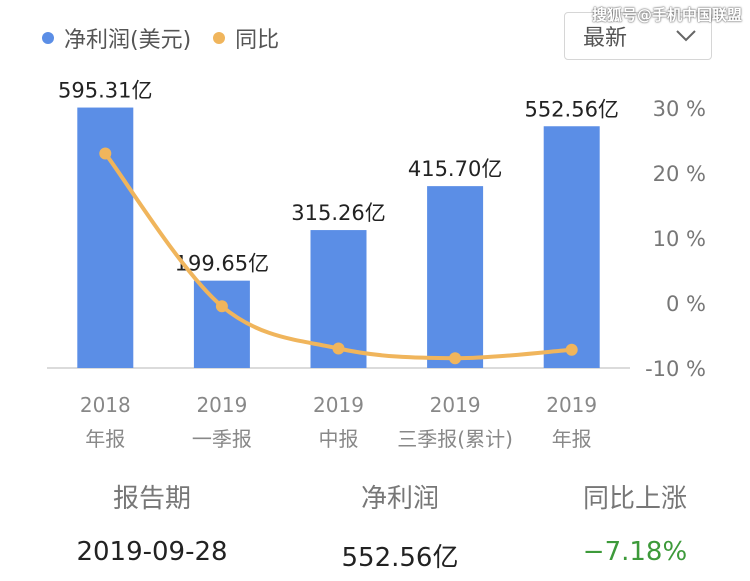 This screenshot has height=581, width=750. I want to click on legend-dot-yoy, so click(219, 38).